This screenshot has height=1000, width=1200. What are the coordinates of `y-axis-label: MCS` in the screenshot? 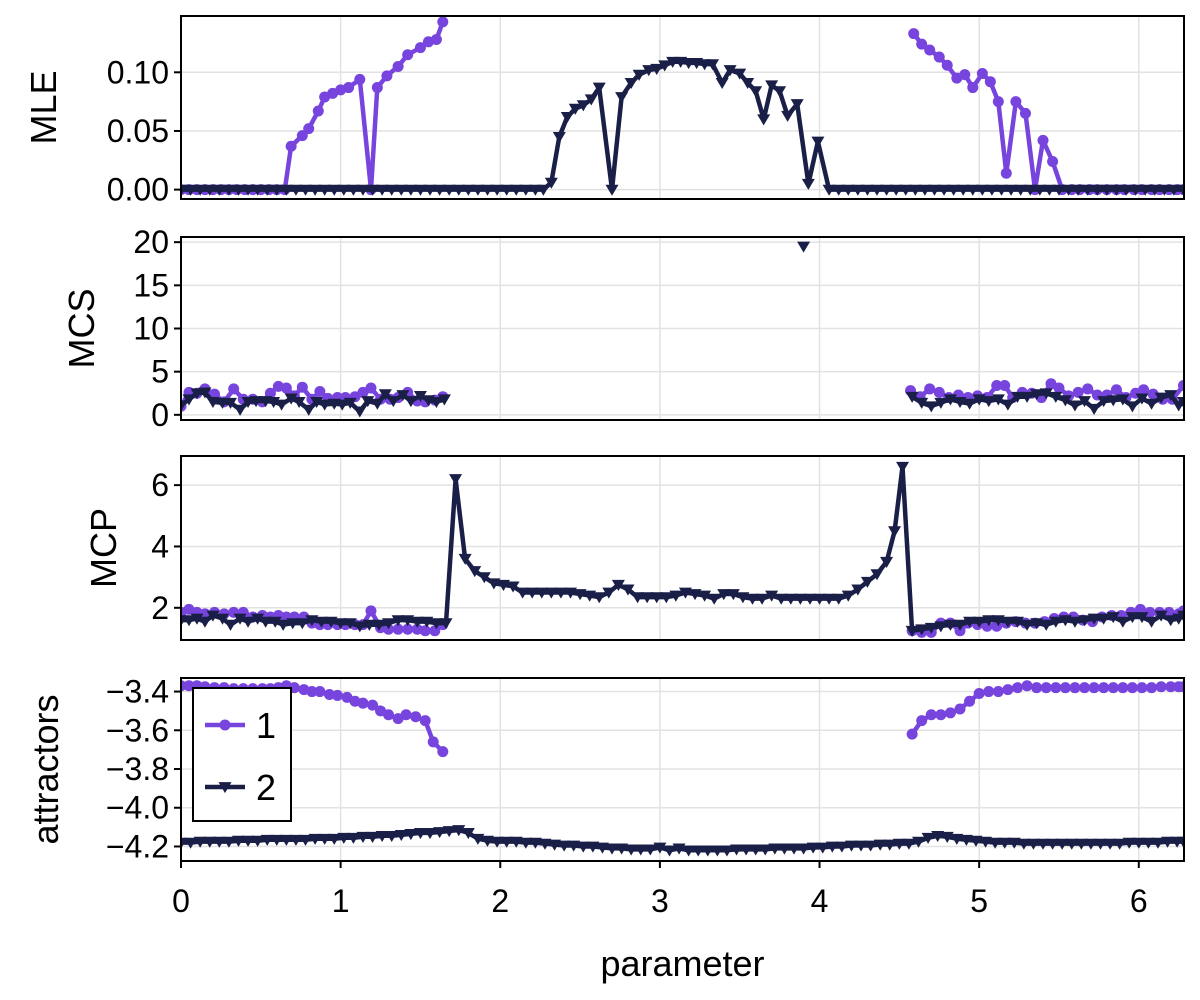 It's located at (81, 329).